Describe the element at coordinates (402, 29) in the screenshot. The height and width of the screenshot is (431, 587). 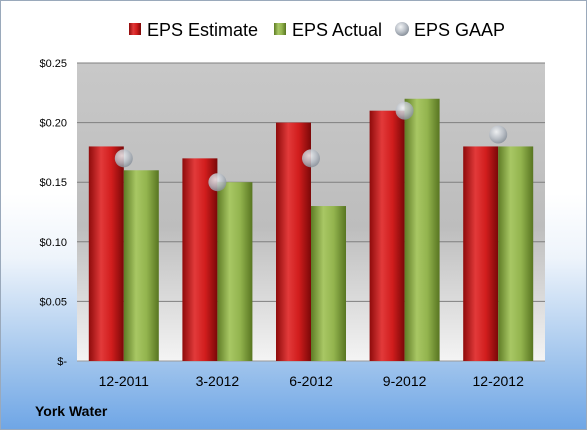
I see `legend-swatch-eps-gaap` at that location.